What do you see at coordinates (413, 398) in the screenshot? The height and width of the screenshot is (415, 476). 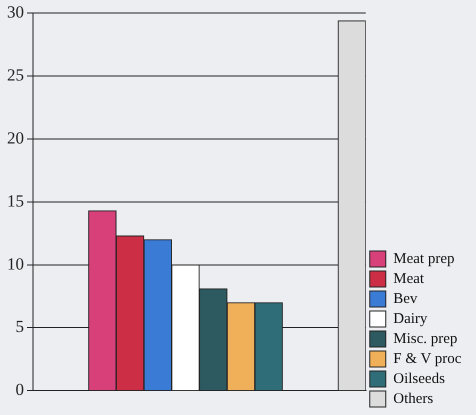 I see `legend-label: Others` at bounding box center [413, 398].